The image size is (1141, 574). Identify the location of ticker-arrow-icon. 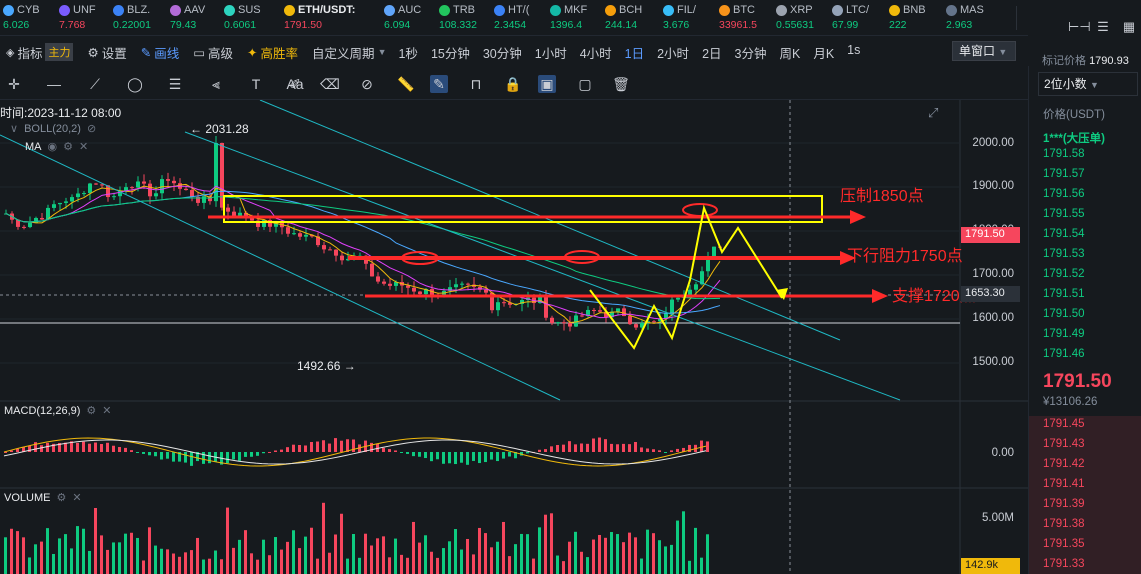
(1016, 18).